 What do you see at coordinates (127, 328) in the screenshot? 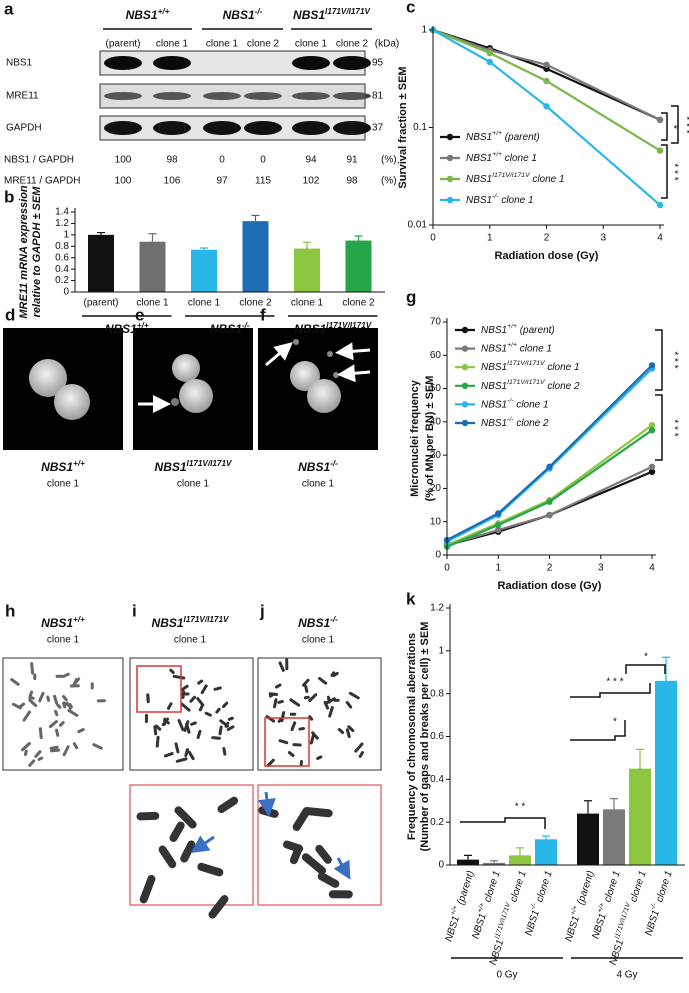
I see `group-label: NBS1+/+` at bounding box center [127, 328].